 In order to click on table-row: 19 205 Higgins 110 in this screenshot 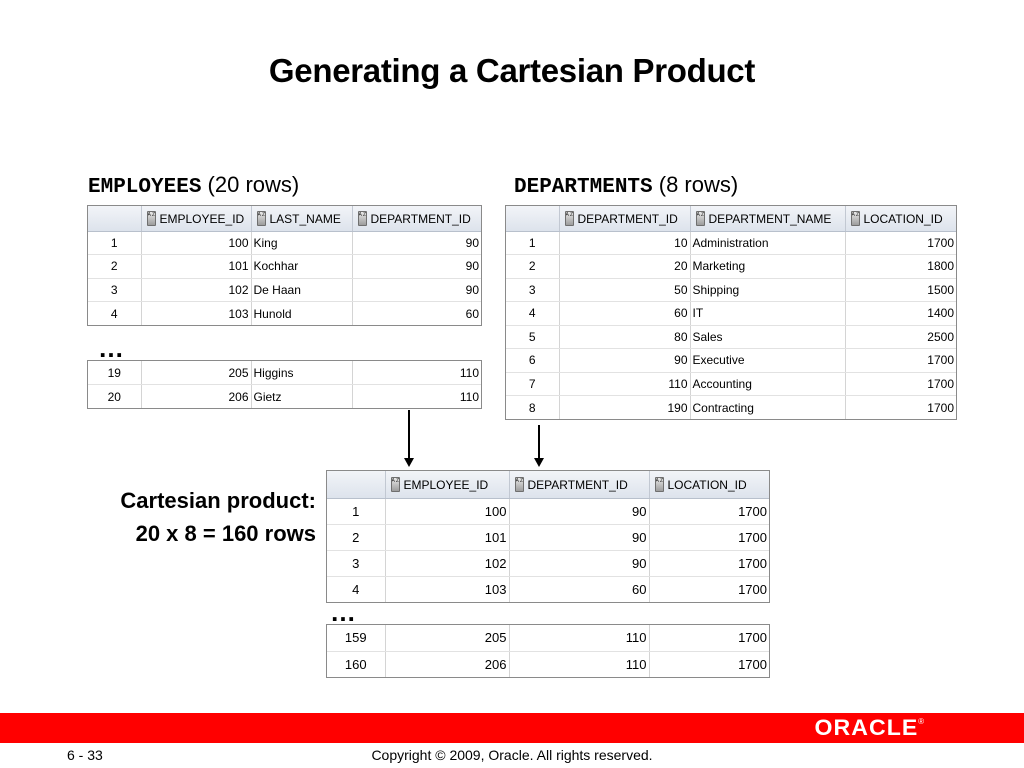, I will do `click(284, 373)`.